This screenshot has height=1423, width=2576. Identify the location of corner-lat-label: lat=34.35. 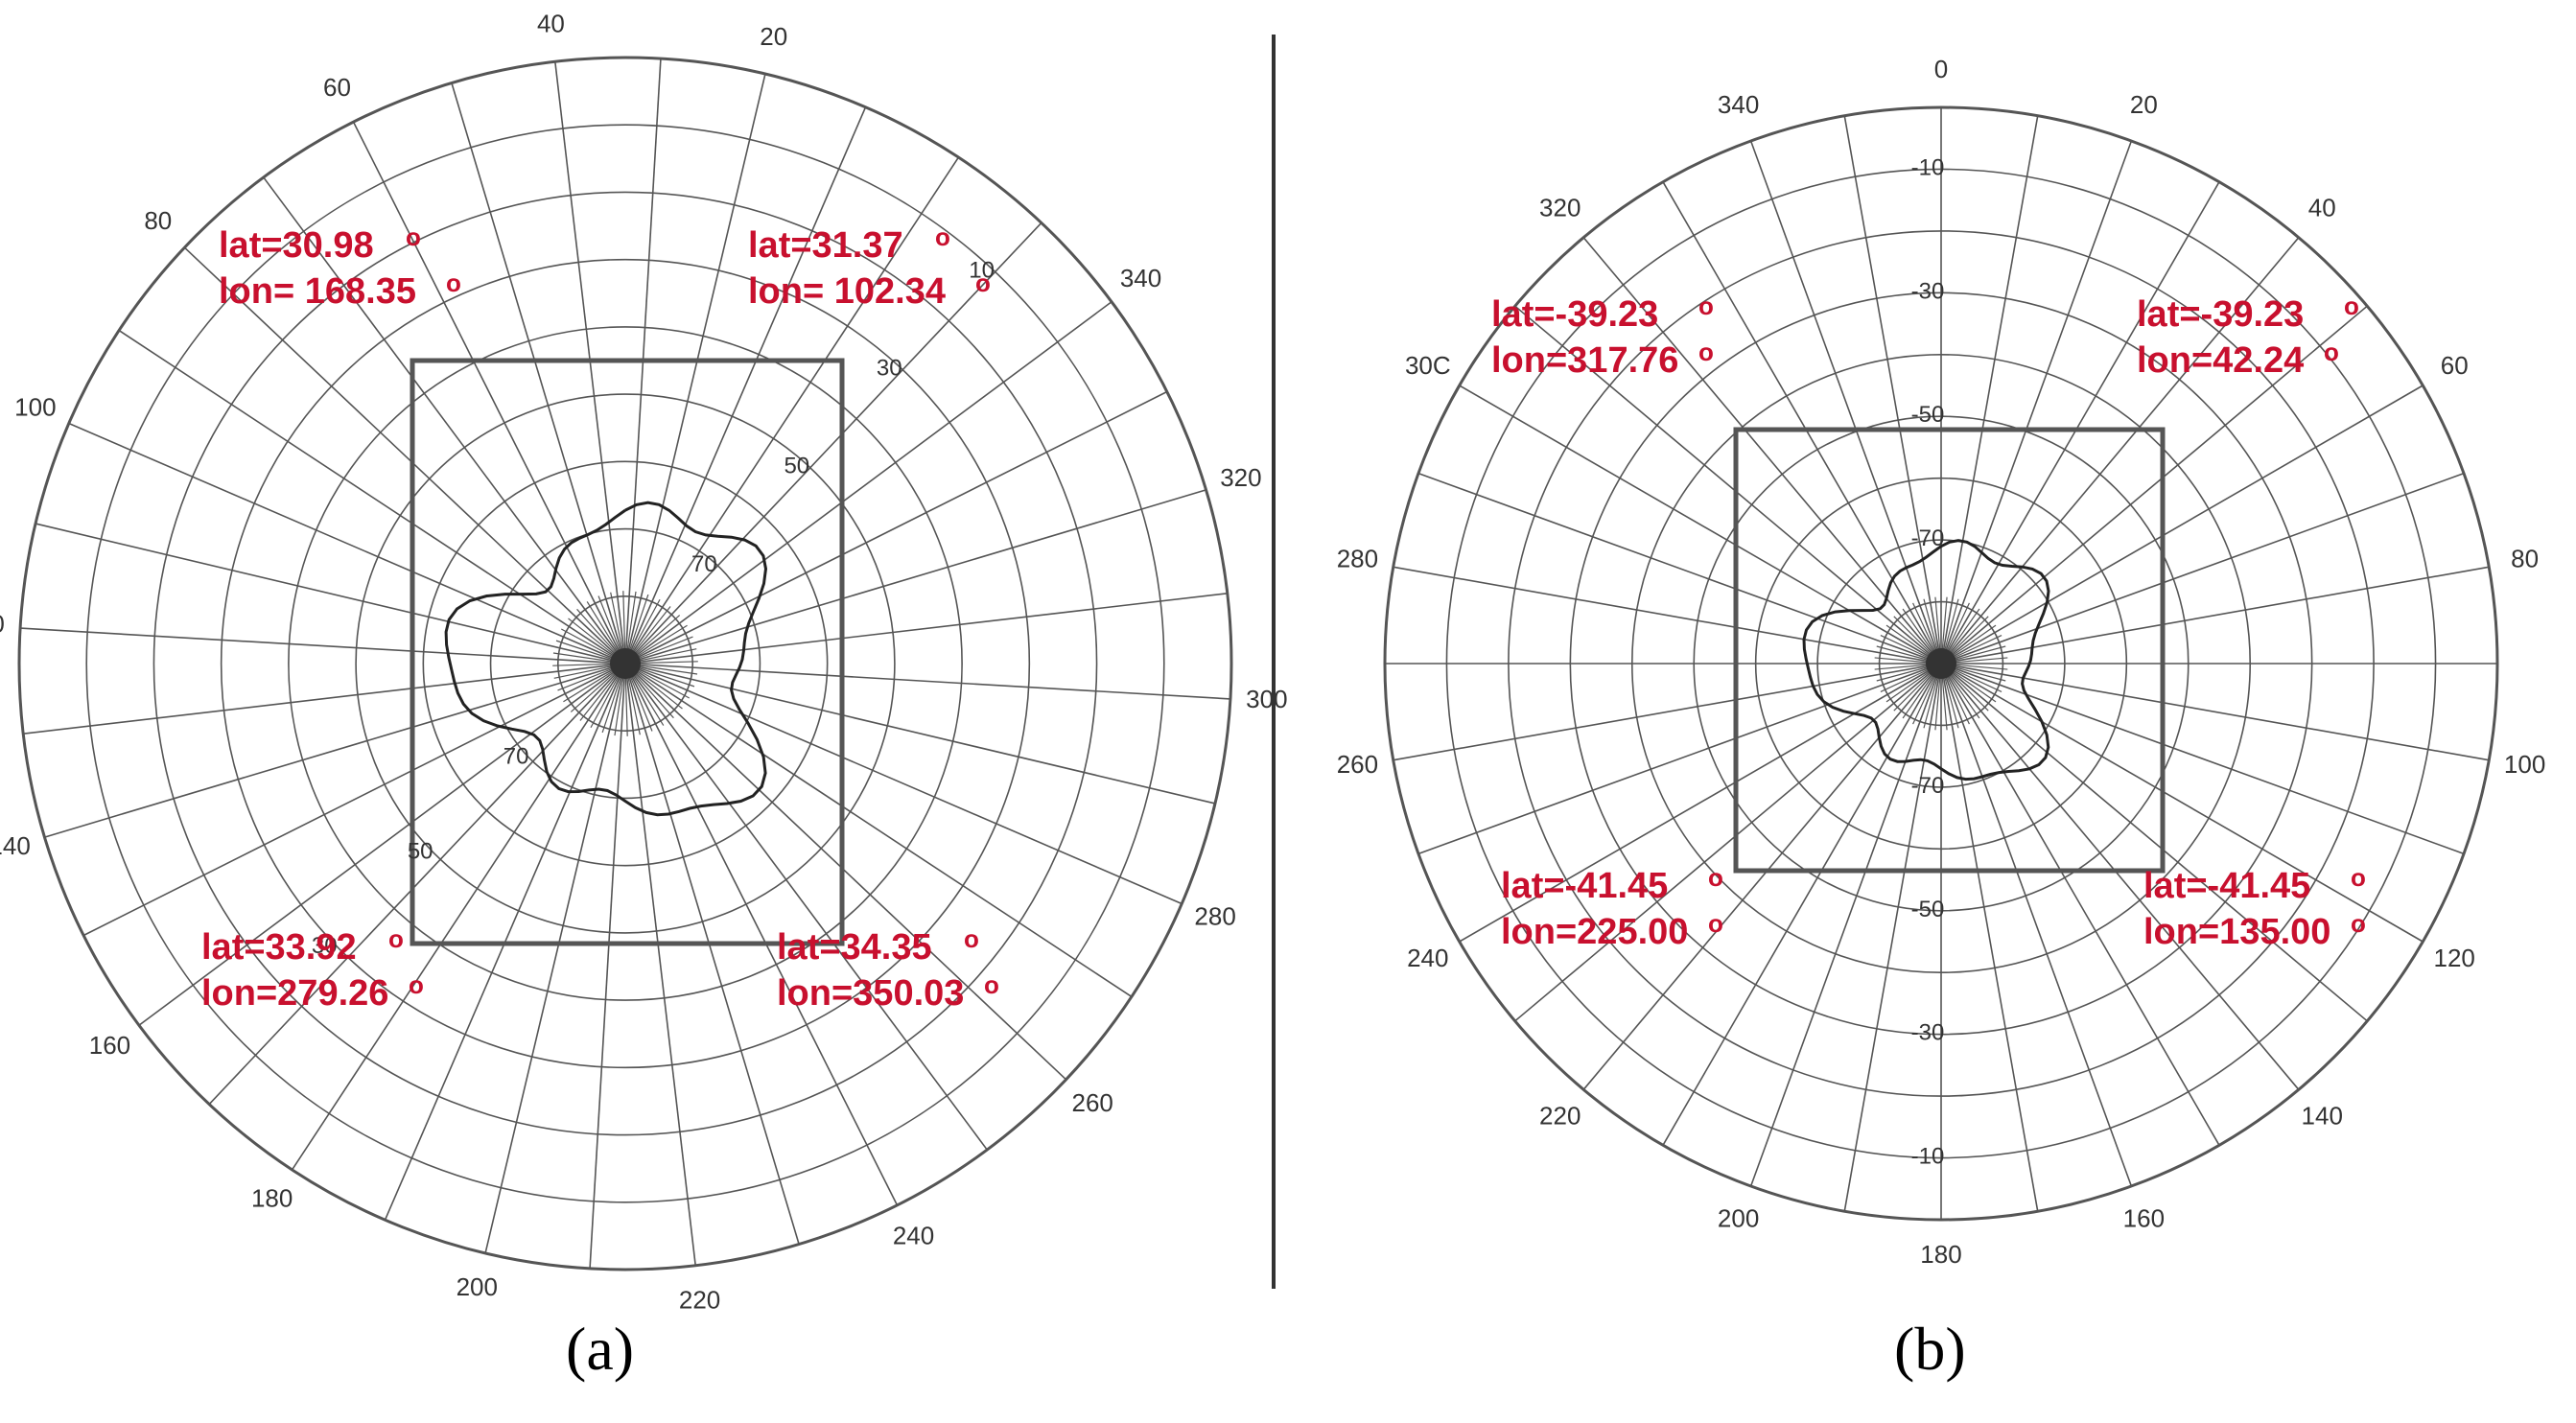
(854, 947).